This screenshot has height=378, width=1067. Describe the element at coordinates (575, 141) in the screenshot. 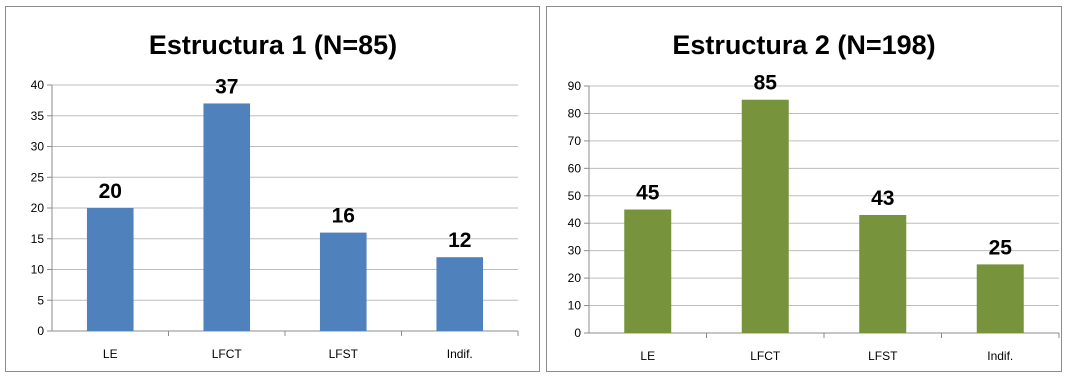

I see `y-tick-label: 70` at that location.